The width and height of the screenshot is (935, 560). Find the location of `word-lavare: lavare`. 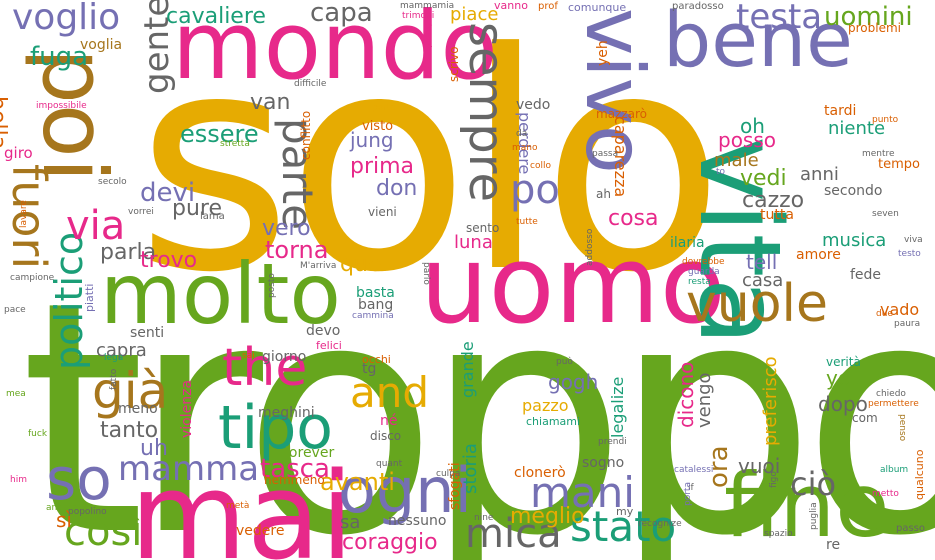

word-lavare: lavare is located at coordinates (24, 214).